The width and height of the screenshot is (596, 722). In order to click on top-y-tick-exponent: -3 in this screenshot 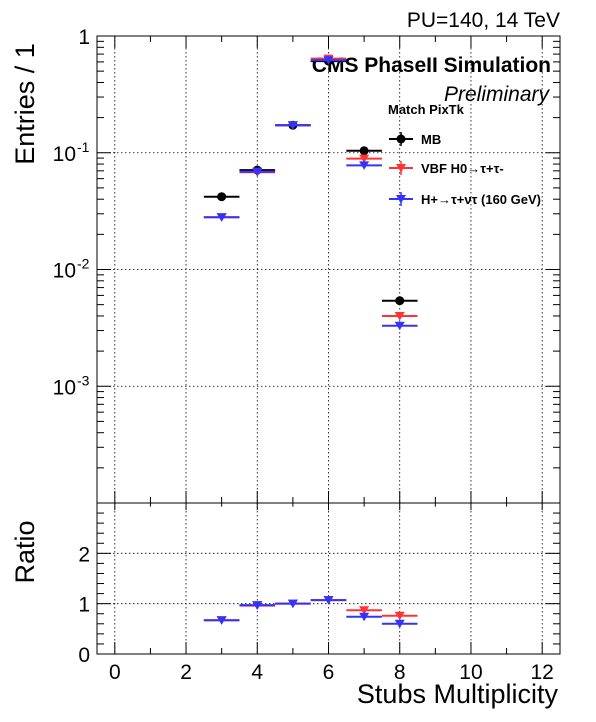, I will do `click(83, 380)`.